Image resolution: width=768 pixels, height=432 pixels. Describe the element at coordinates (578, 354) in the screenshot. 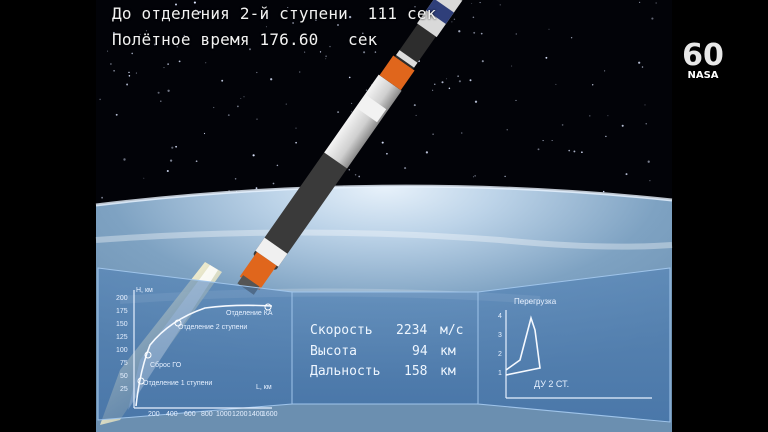

I see `overload-chart` at that location.